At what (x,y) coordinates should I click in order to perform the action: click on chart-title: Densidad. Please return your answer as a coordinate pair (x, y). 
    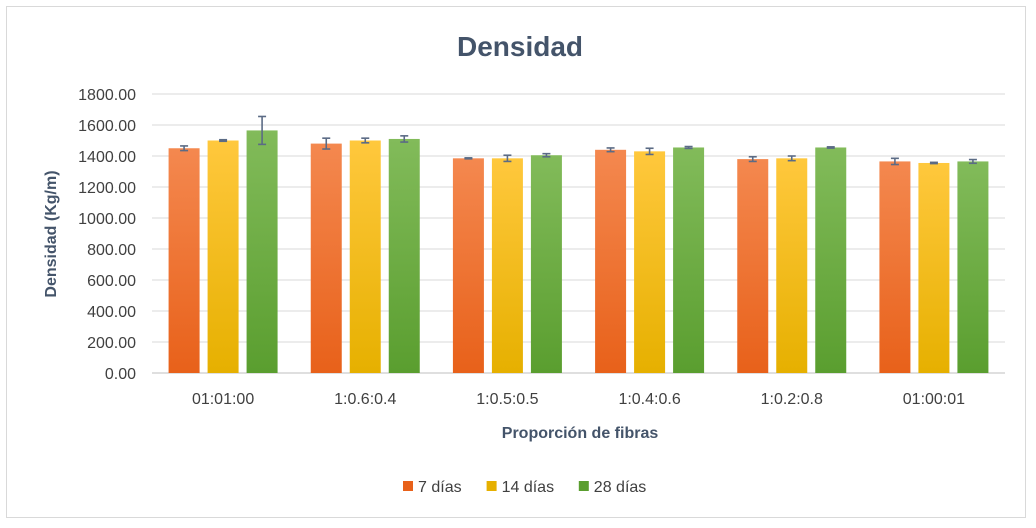
    Looking at the image, I should click on (520, 46).